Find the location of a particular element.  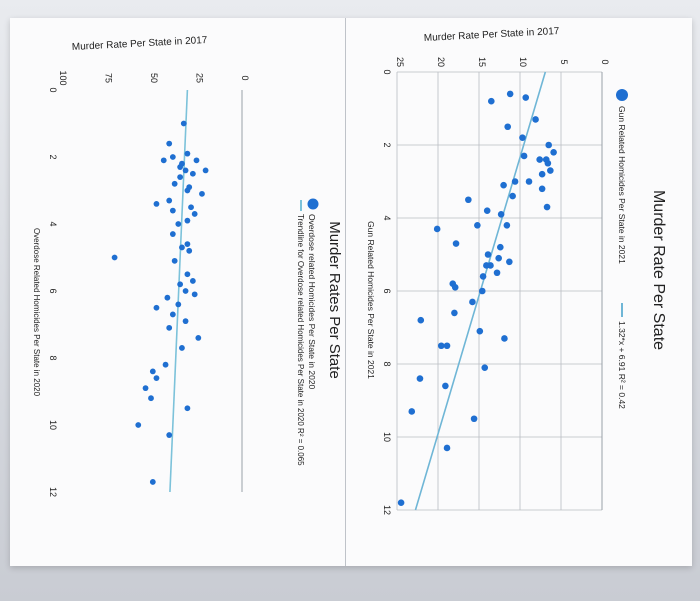

y-tick-label: 15 is located at coordinates (482, 62).